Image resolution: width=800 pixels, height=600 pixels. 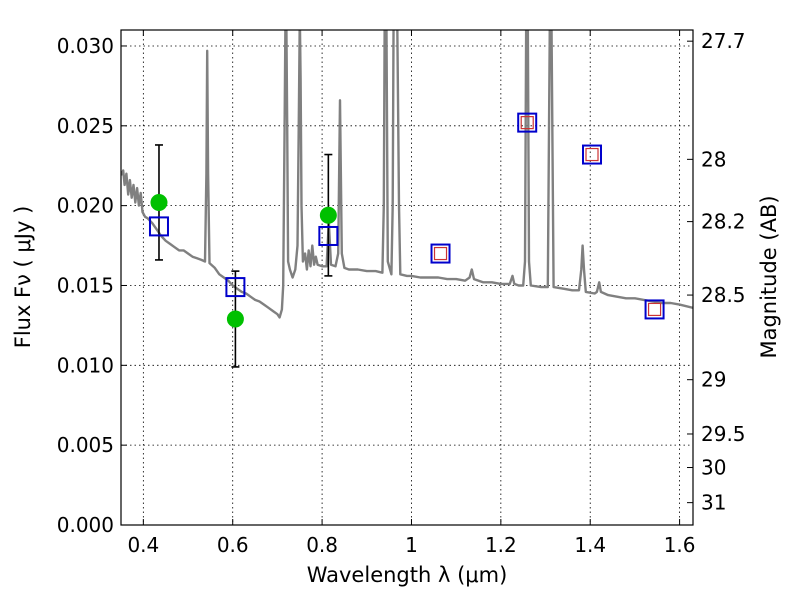 What do you see at coordinates (85, 206) in the screenshot?
I see `y-tick-label: 0.020` at bounding box center [85, 206].